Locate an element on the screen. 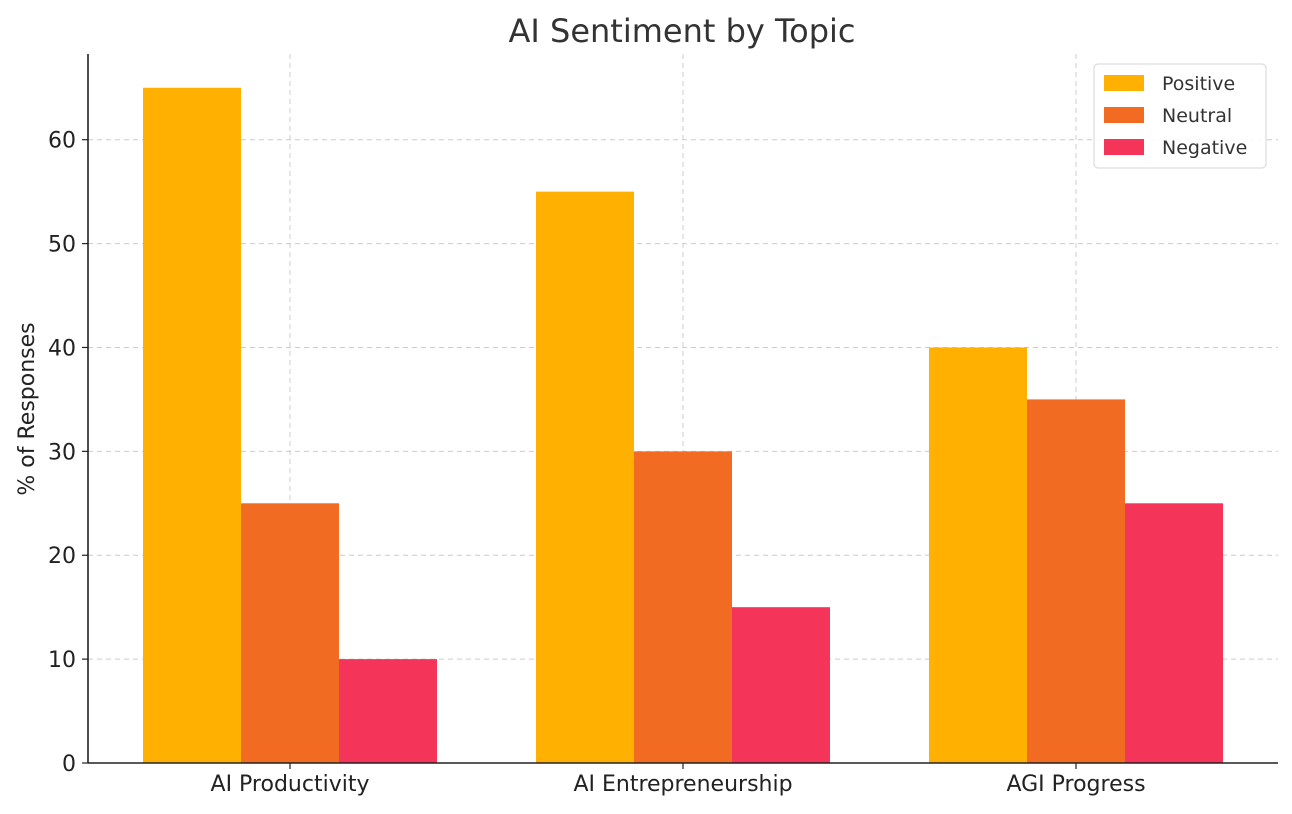 Image resolution: width=1292 pixels, height=814 pixels. chart-title: AI Sentiment by Topic is located at coordinates (682, 31).